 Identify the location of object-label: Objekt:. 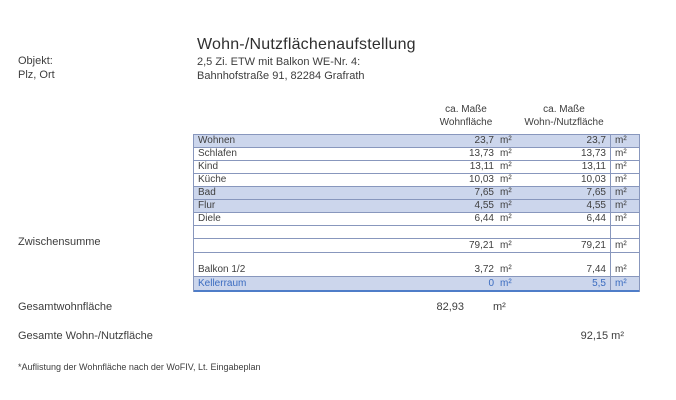
(35, 61).